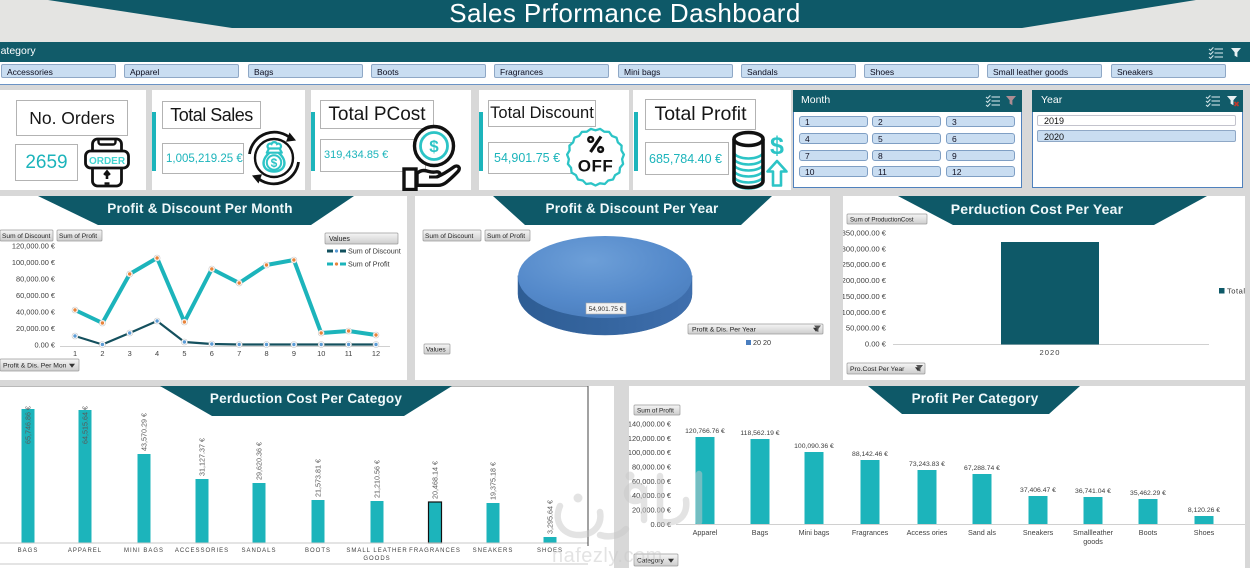 Image resolution: width=1250 pixels, height=568 pixels. Describe the element at coordinates (435, 480) in the screenshot. I see `svg-text: 20,468.14 €` at that location.